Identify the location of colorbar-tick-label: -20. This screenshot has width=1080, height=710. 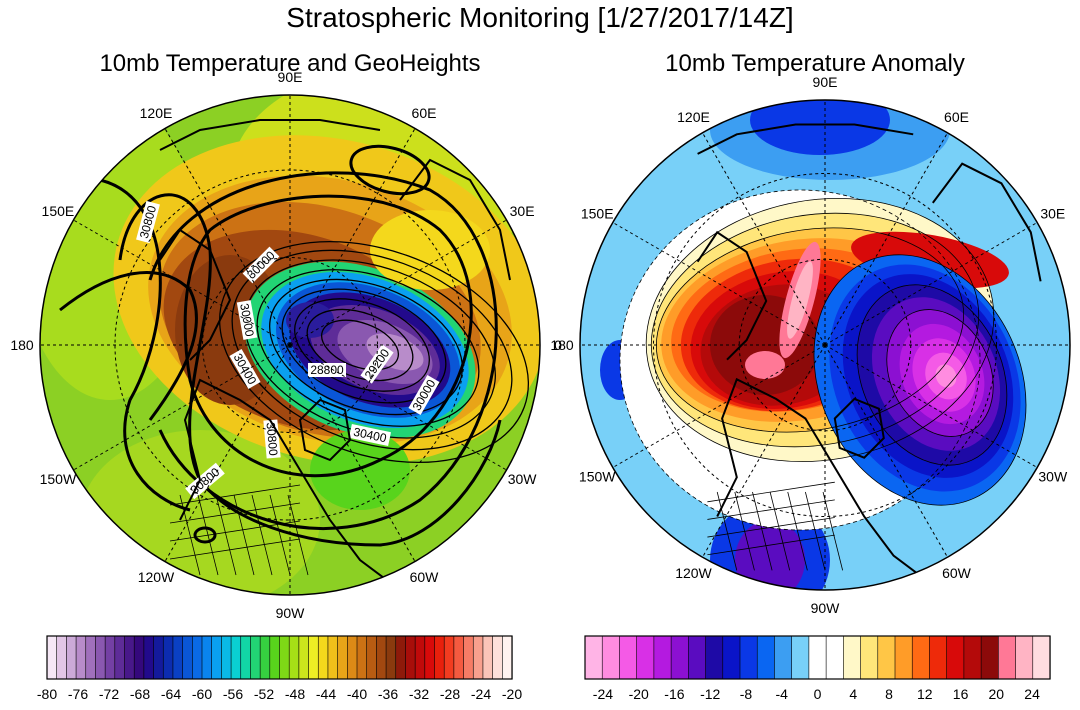
(512, 694).